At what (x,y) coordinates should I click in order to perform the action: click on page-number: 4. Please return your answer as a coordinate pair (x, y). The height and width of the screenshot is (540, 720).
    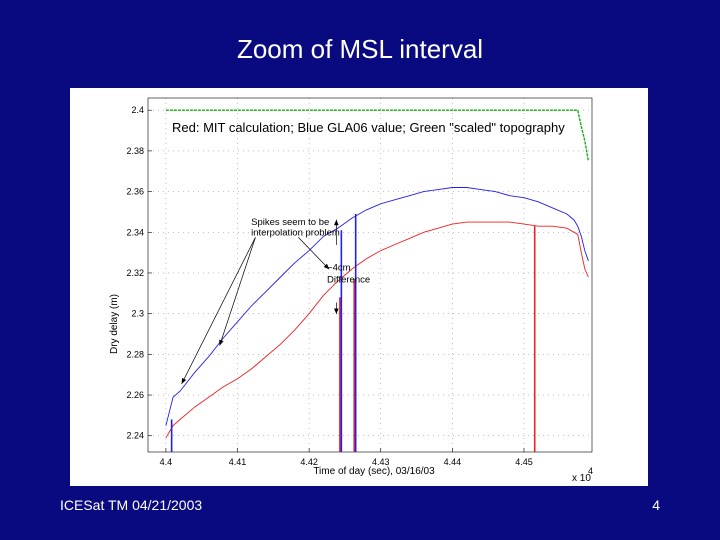
    Looking at the image, I should click on (656, 505).